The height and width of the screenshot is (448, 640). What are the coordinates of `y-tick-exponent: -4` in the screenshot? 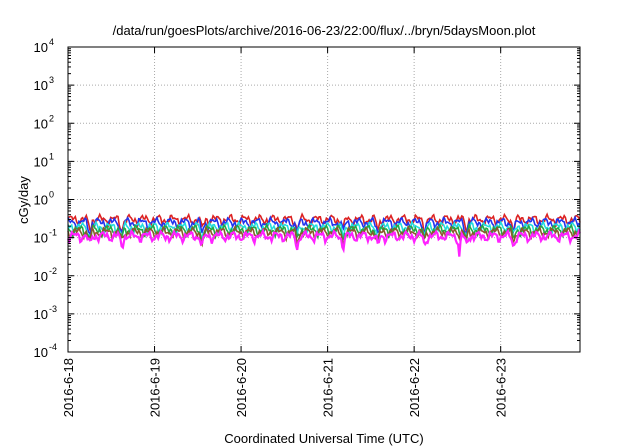 It's located at (53, 347).